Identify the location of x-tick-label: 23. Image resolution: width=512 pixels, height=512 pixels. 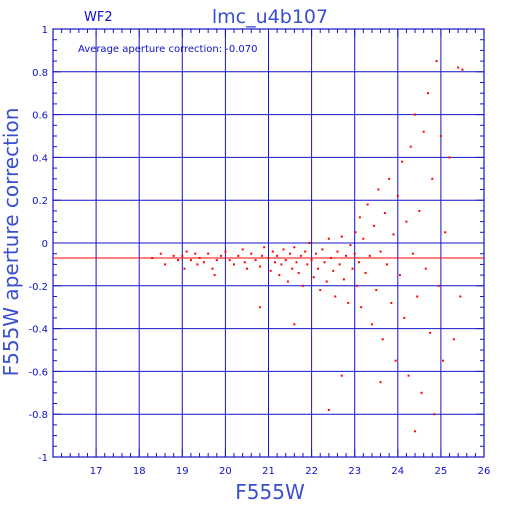
(354, 471).